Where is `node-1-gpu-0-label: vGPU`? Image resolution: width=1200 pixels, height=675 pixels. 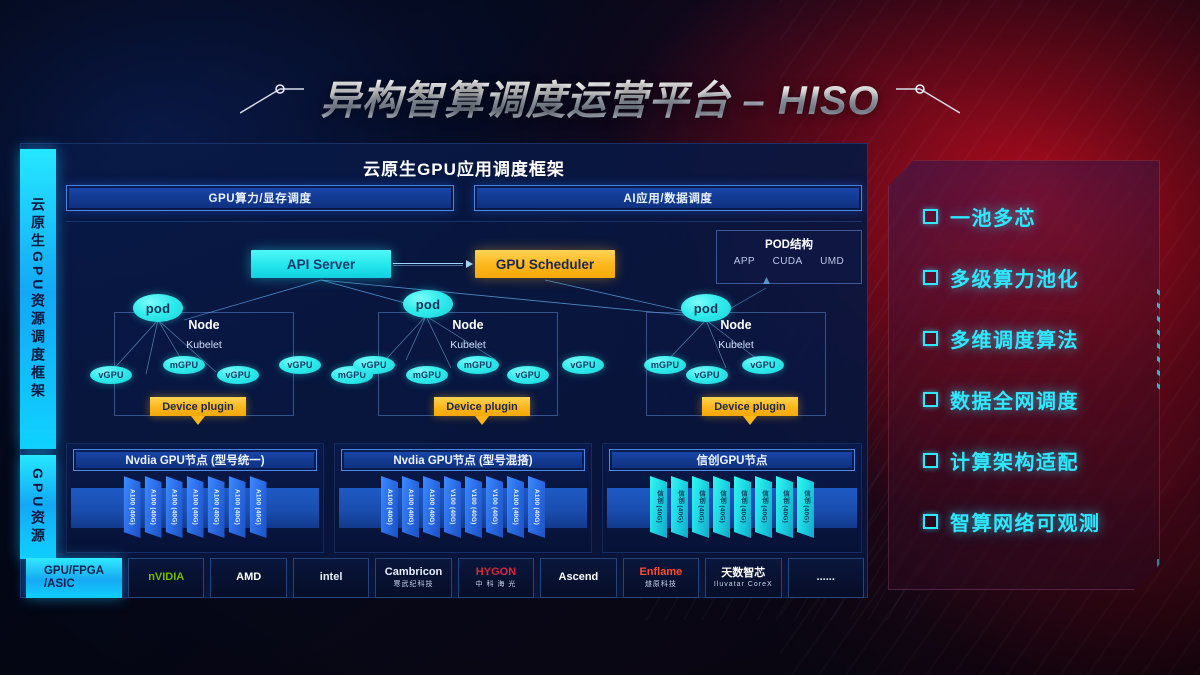 node-1-gpu-0-label: vGPU is located at coordinates (111, 375).